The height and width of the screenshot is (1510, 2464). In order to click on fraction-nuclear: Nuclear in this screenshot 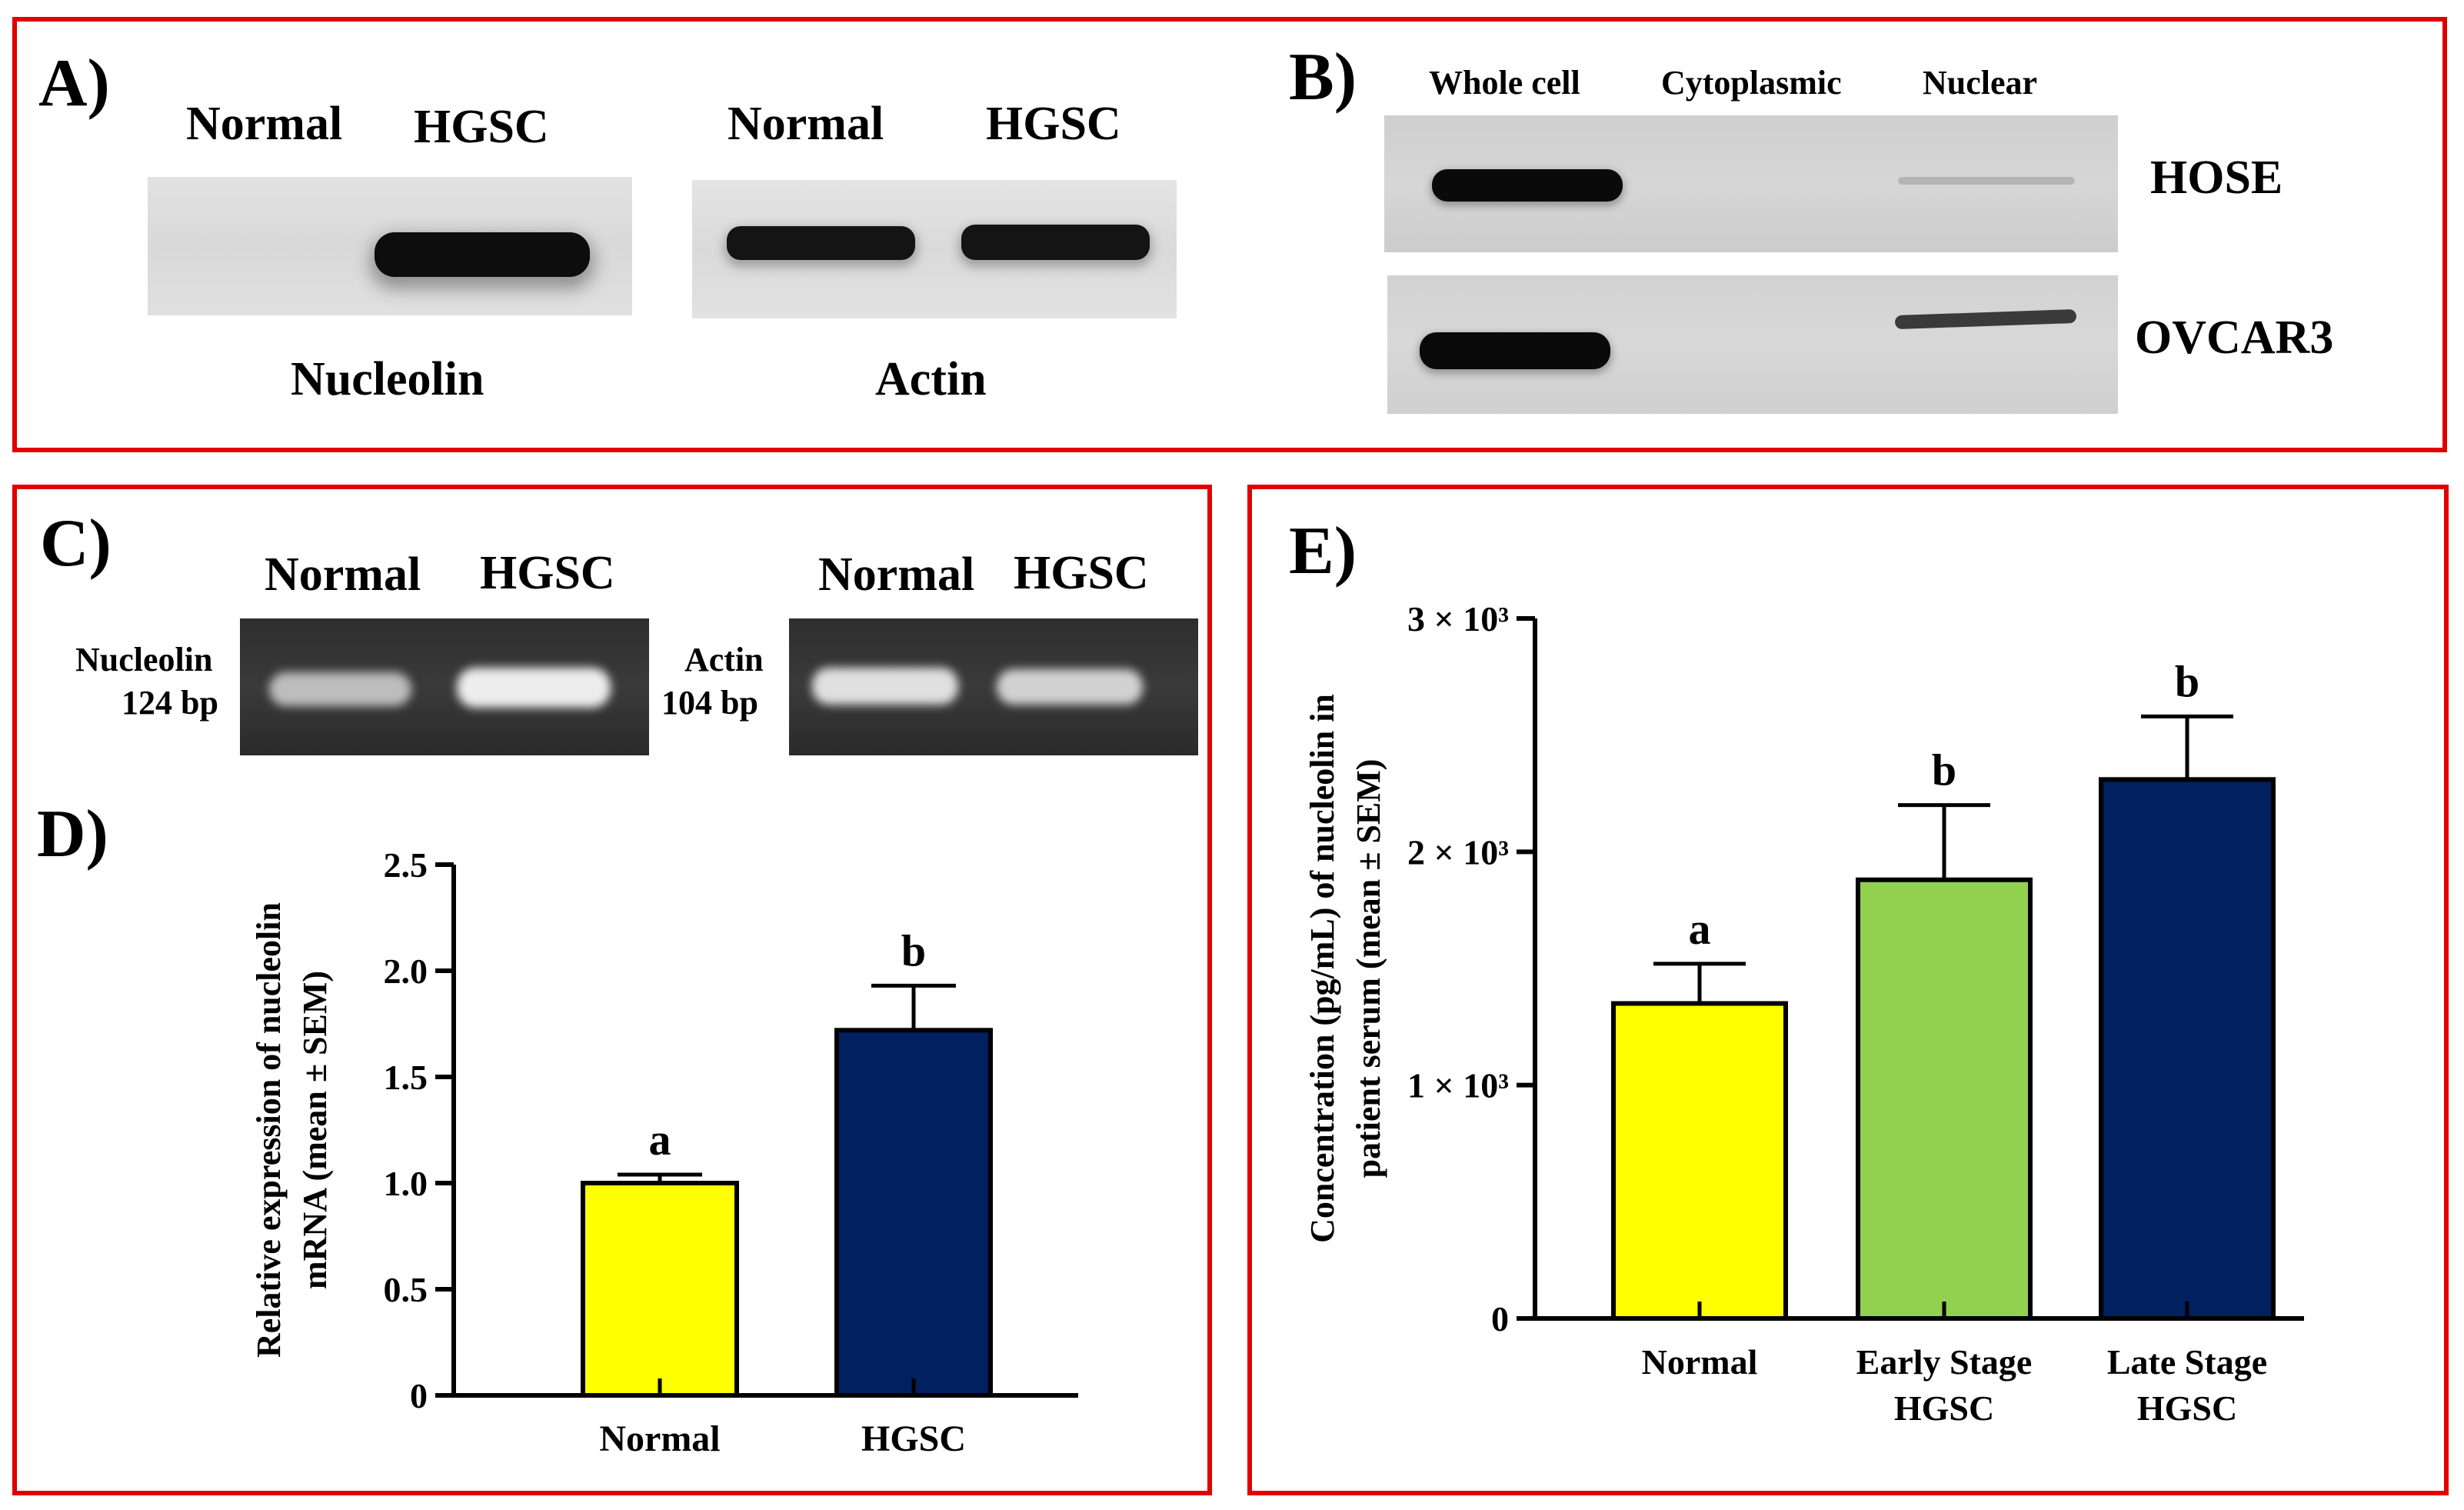, I will do `click(1980, 83)`.